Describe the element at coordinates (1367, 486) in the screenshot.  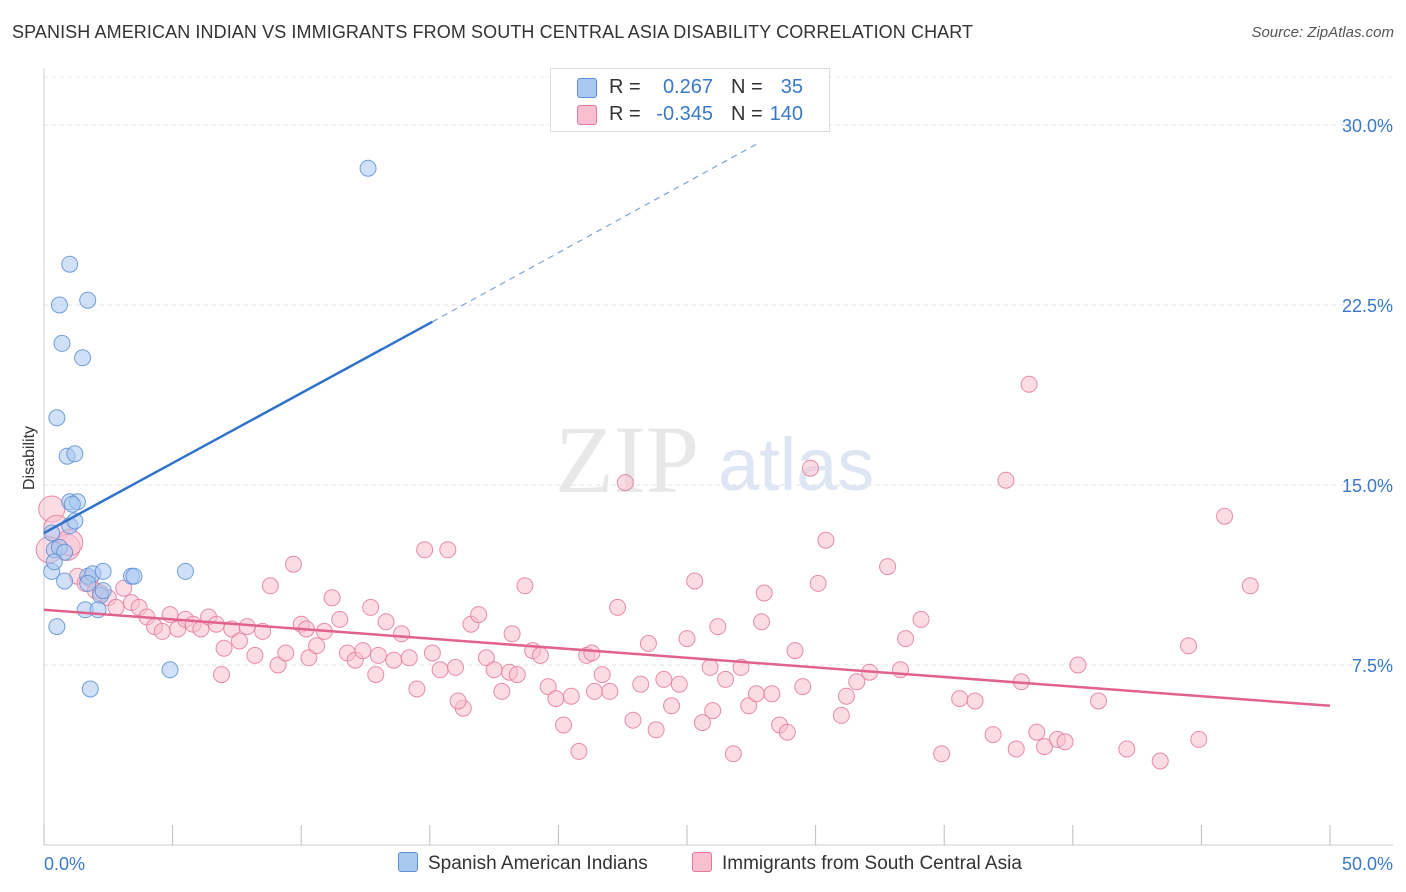
I see `y-tick-label: 15.0%` at that location.